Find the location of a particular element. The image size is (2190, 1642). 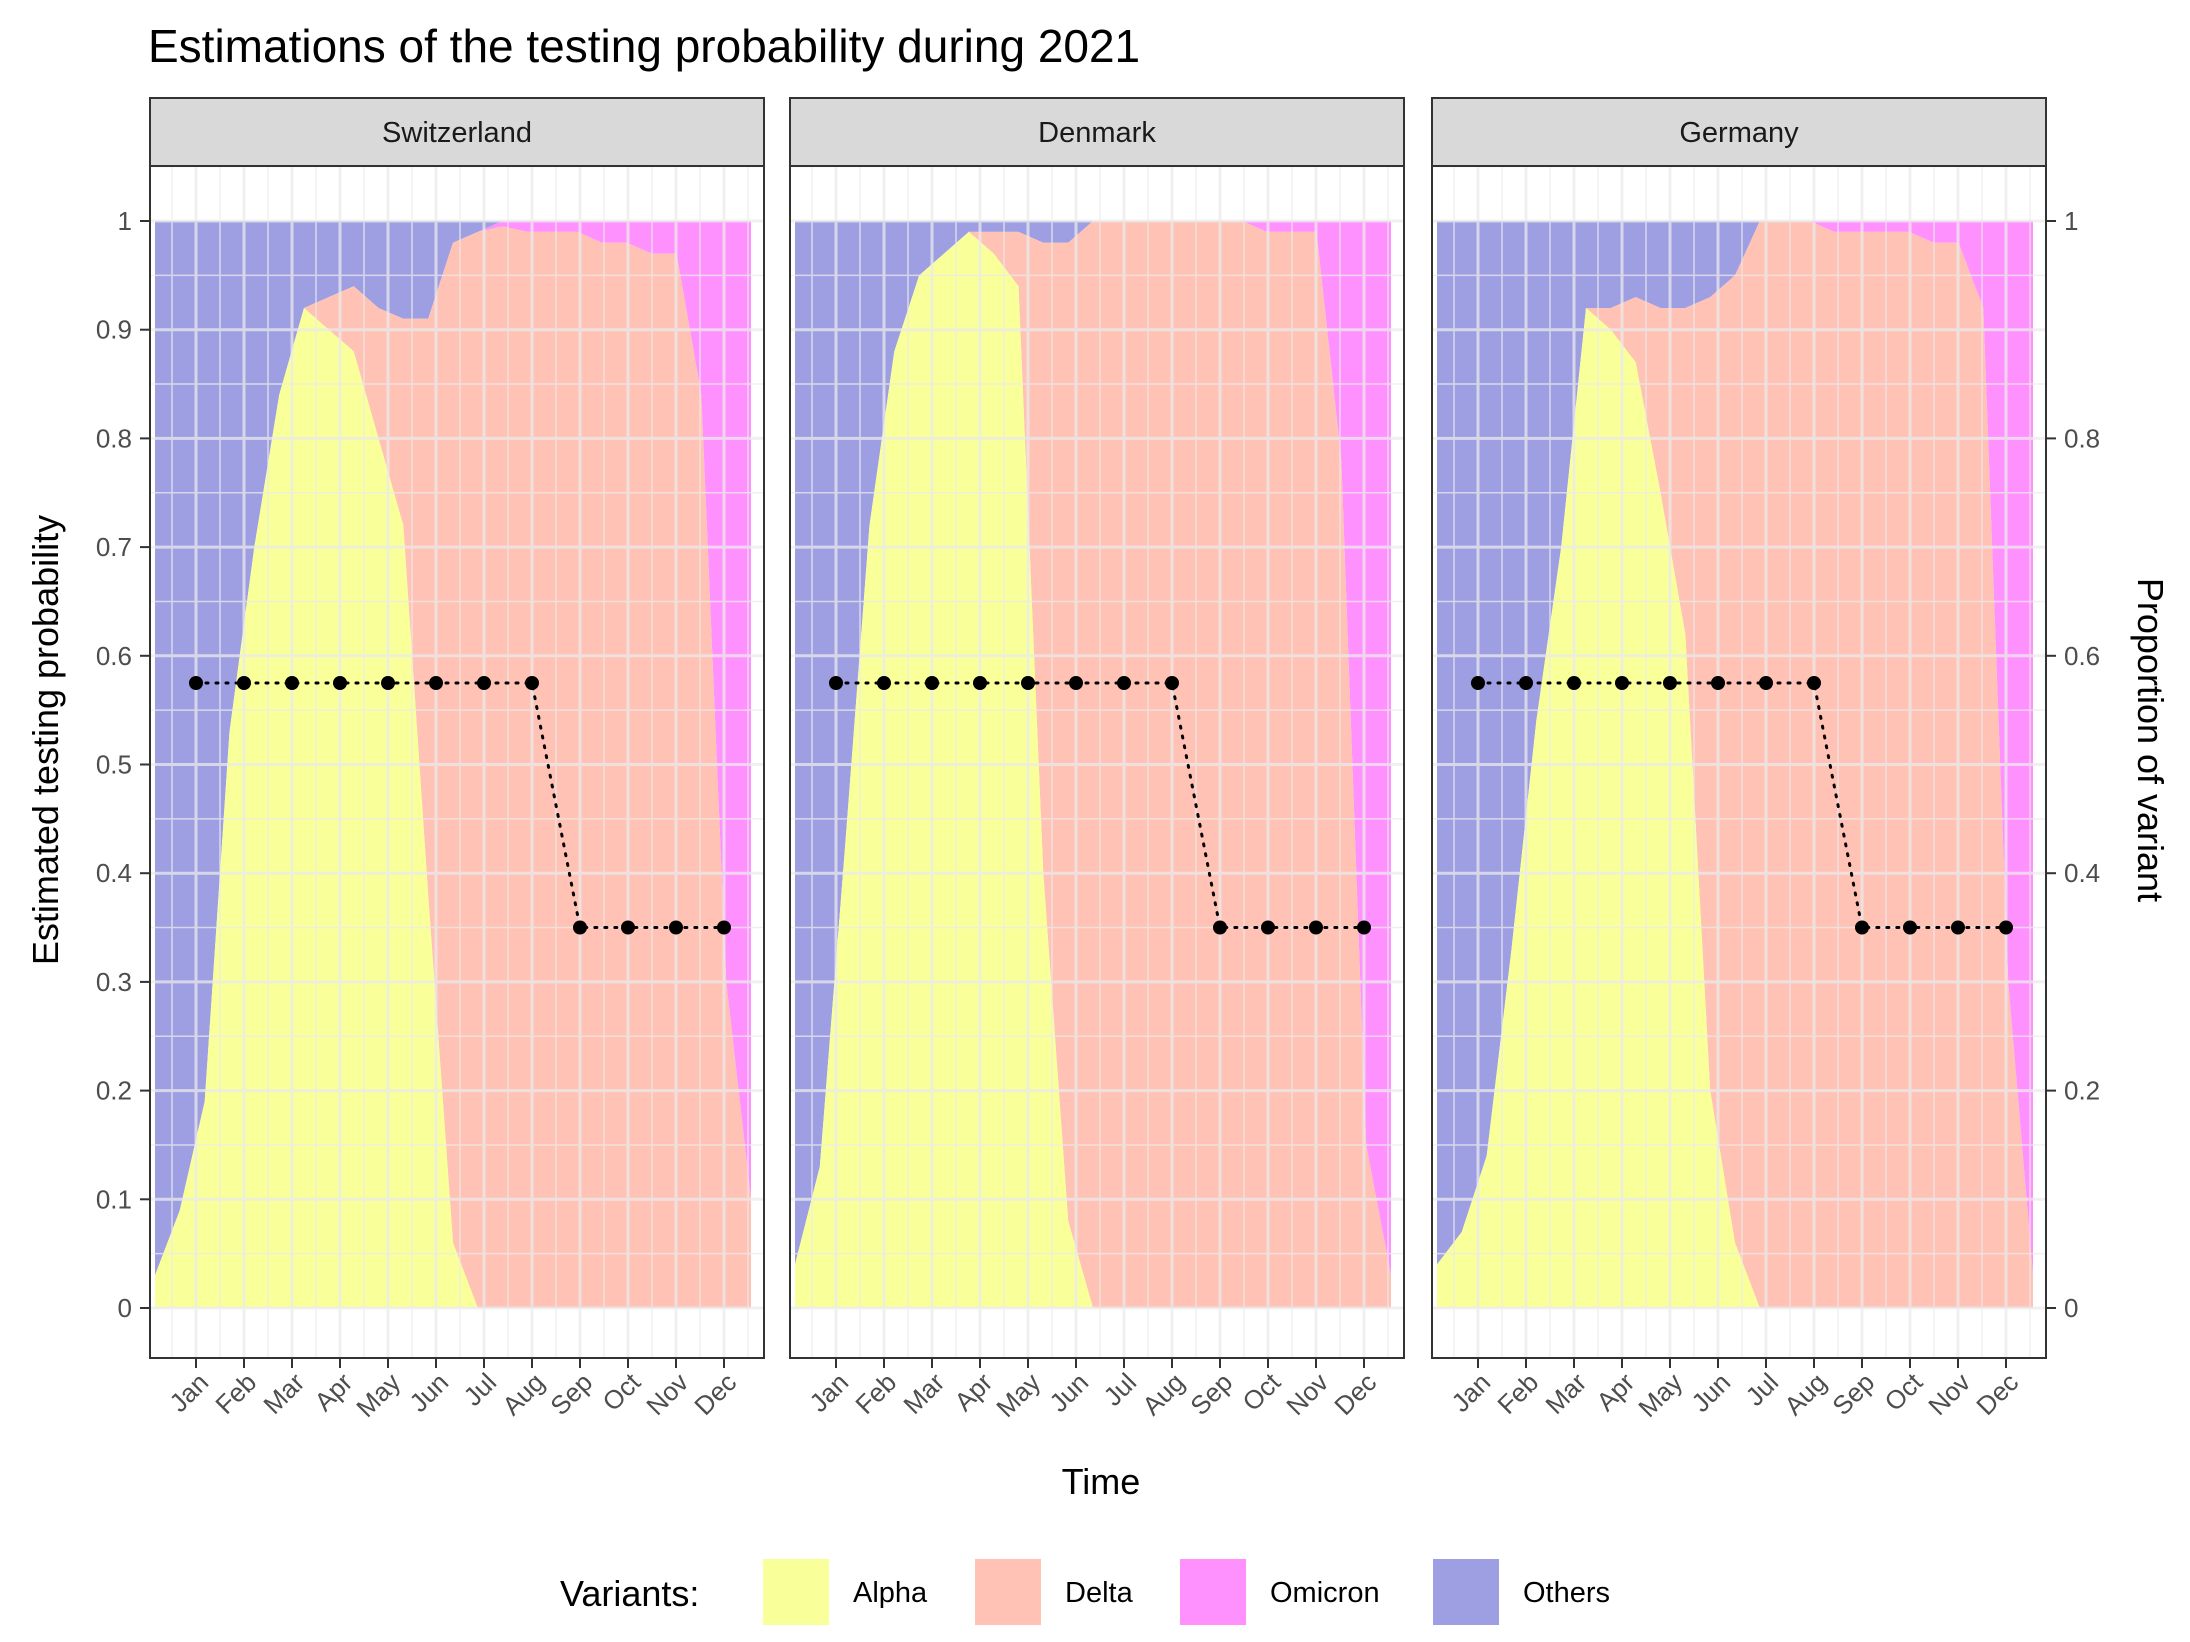

x-axis-title: Time is located at coordinates (1101, 1481).